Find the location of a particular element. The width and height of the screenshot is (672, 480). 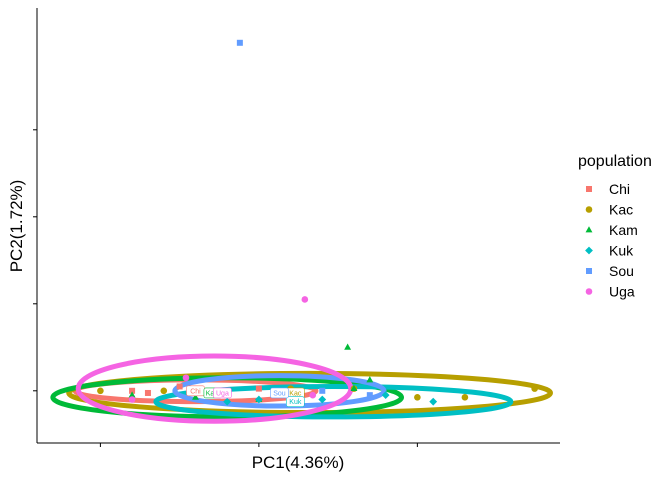

svg-text: Uga is located at coordinates (222, 393).